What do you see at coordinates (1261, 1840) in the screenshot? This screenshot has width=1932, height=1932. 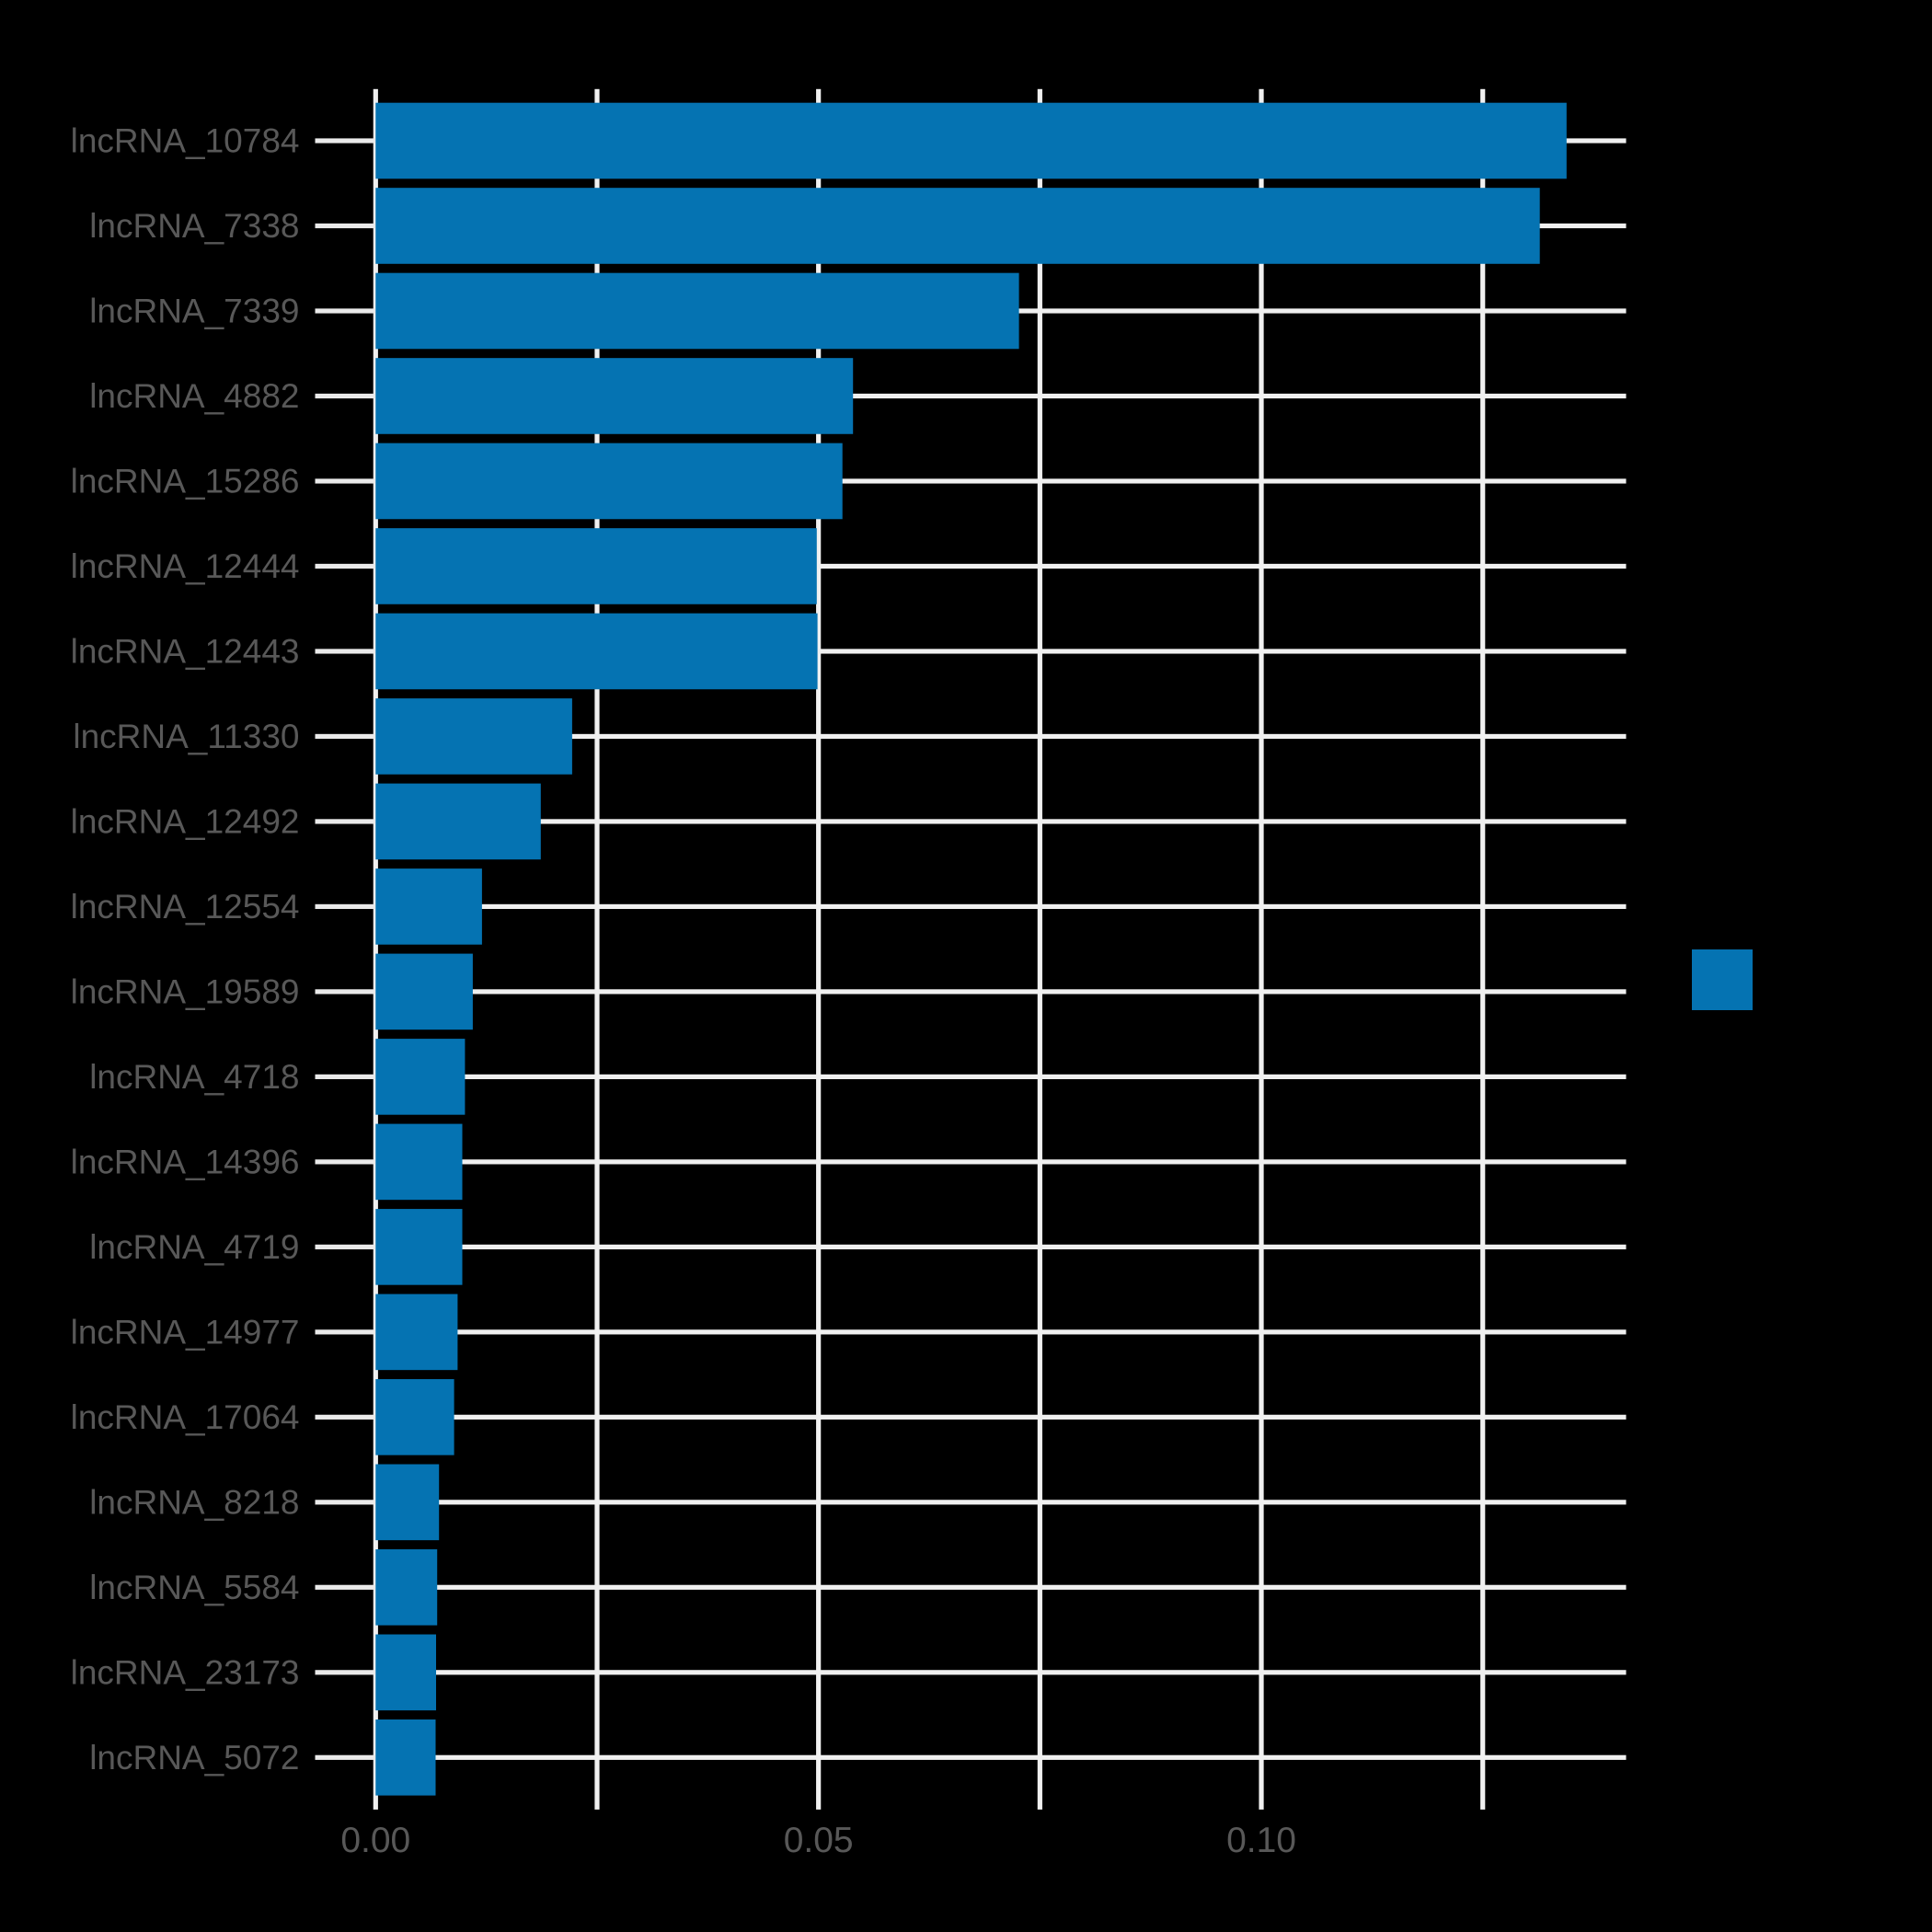 I see `svg-text: 0.10` at bounding box center [1261, 1840].